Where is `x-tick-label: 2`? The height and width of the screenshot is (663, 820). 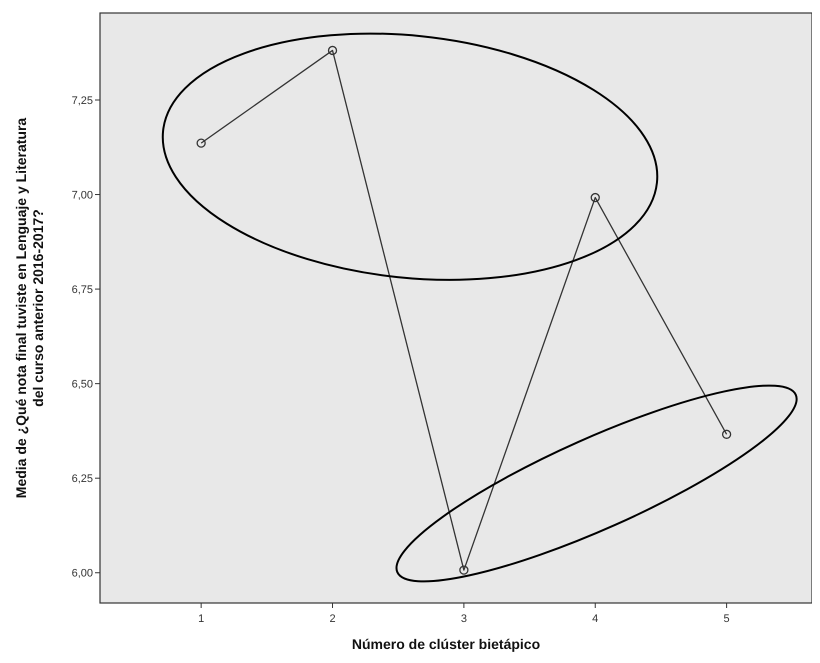
x-tick-label: 2 is located at coordinates (332, 619).